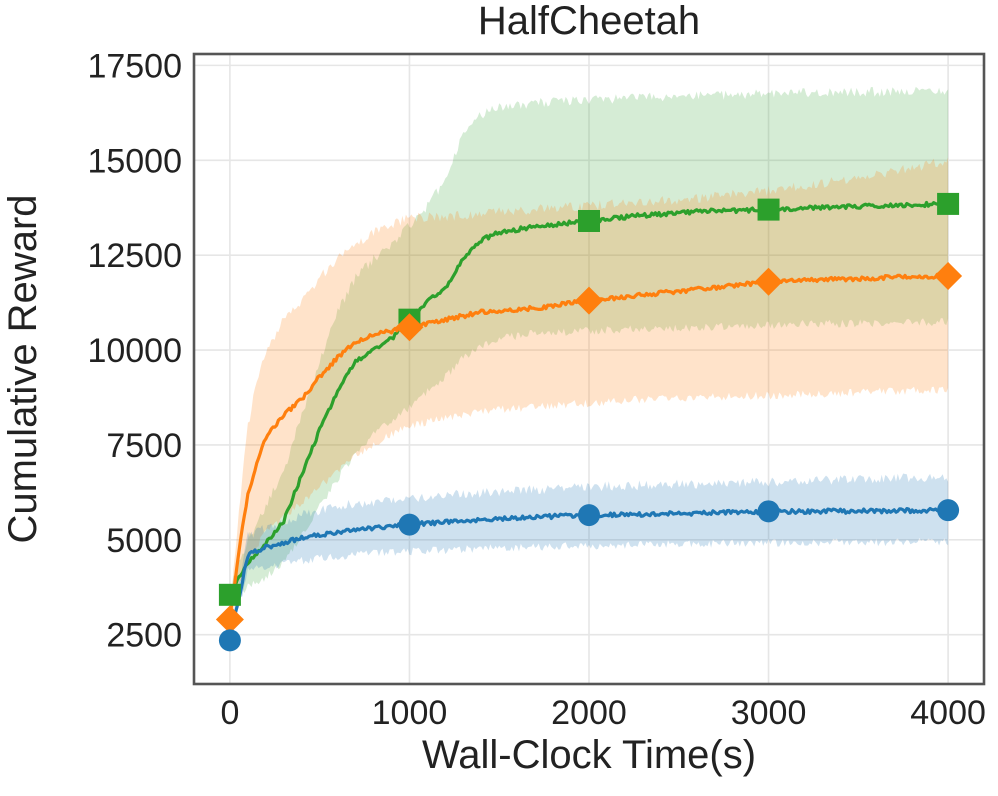 This screenshot has height=796, width=998. What do you see at coordinates (134, 256) in the screenshot?
I see `y-tick-label: 12500` at bounding box center [134, 256].